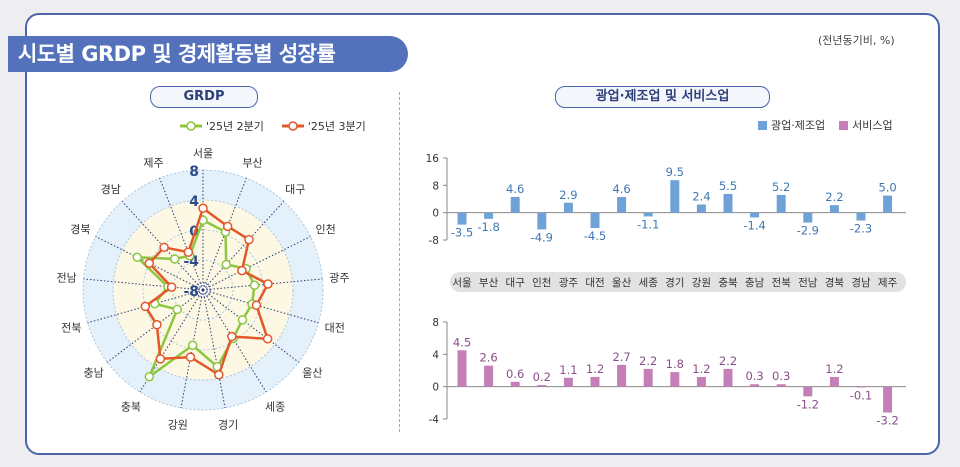 The image size is (960, 467). Describe the element at coordinates (336, 126) in the screenshot. I see `legend-q3-label: '25년 3분기` at that location.